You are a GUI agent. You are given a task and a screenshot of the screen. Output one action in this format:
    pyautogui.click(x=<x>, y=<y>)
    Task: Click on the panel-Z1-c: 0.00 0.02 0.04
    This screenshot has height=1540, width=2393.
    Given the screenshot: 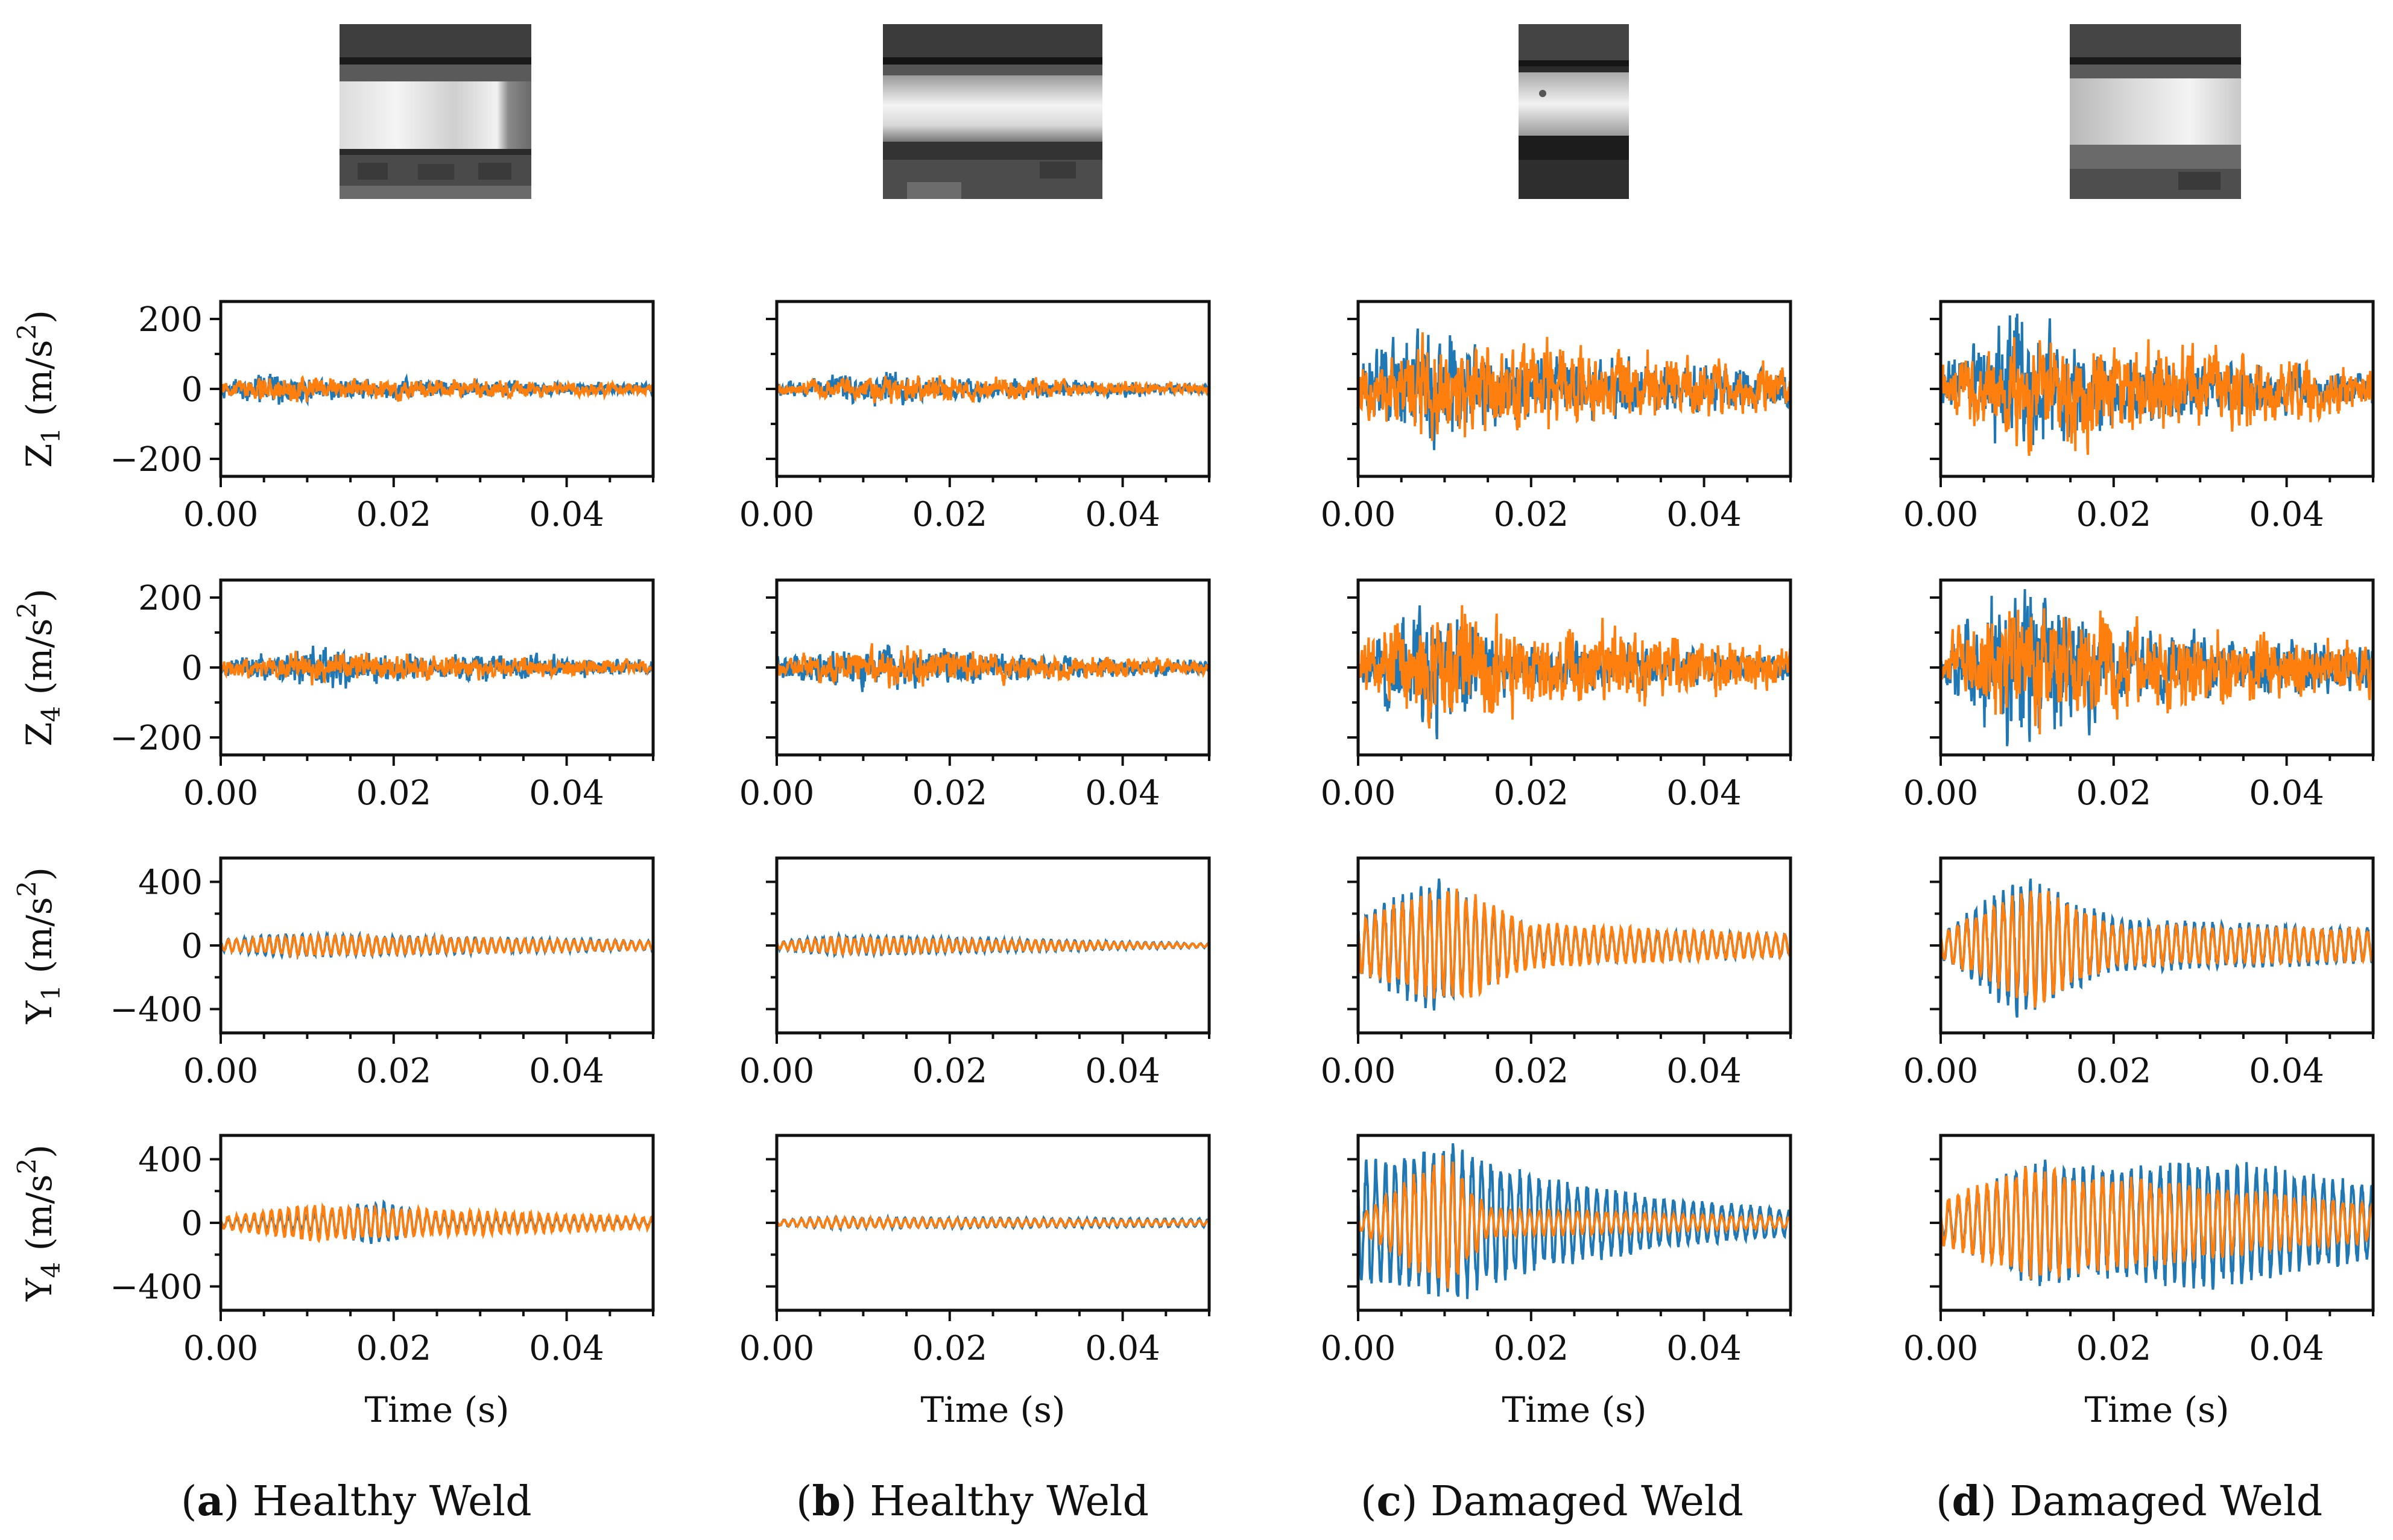 What is the action you would take?
    pyautogui.click(x=1556, y=417)
    